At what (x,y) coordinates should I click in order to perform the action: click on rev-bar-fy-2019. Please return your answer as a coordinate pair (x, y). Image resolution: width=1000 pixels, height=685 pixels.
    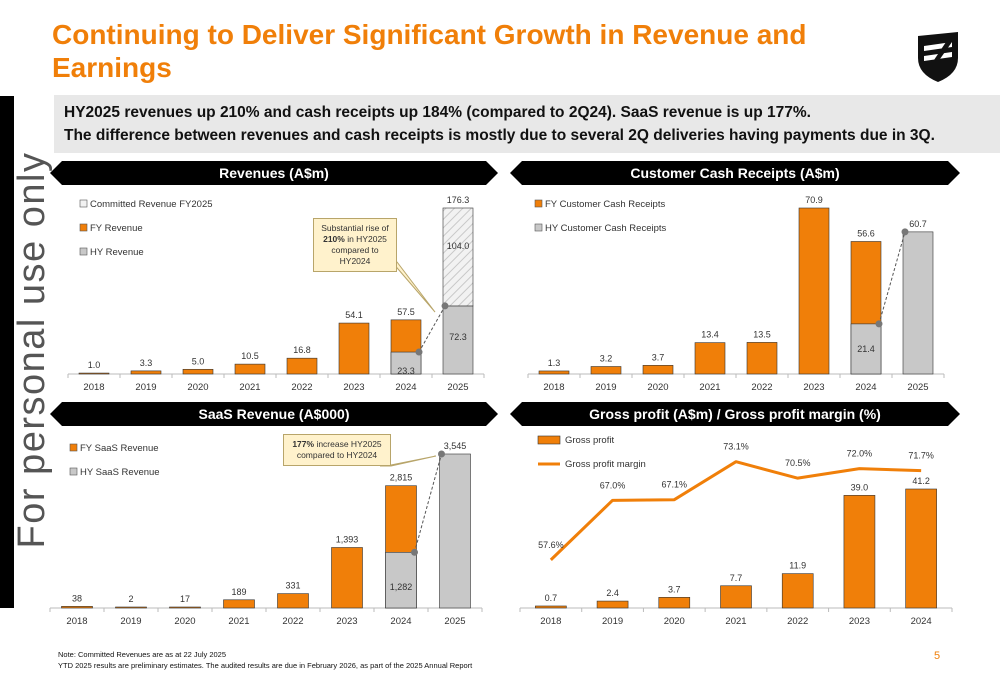
    Looking at the image, I should click on (146, 372).